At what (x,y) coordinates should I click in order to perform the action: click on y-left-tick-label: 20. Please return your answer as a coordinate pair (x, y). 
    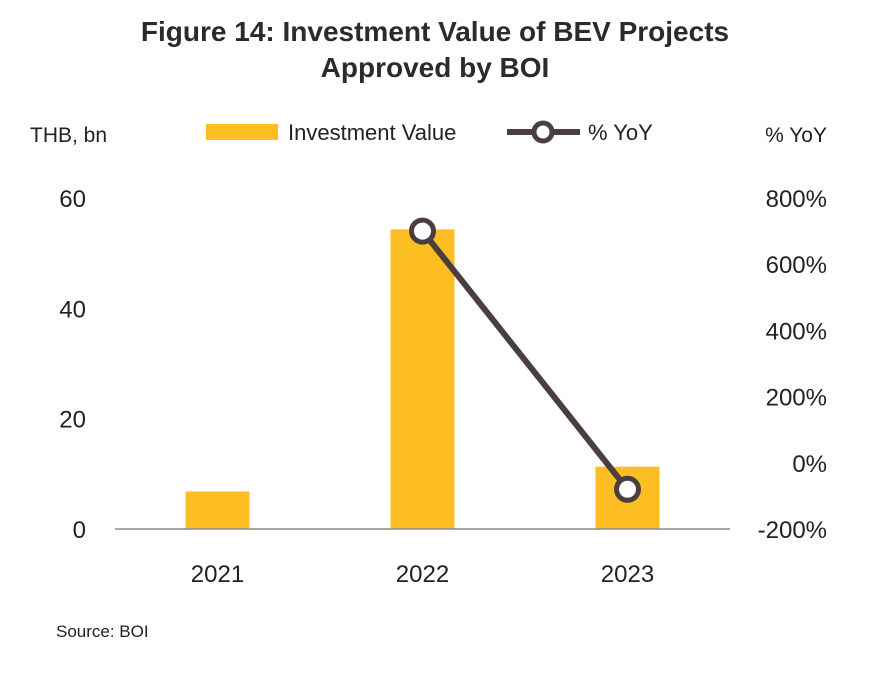
    Looking at the image, I should click on (72, 420).